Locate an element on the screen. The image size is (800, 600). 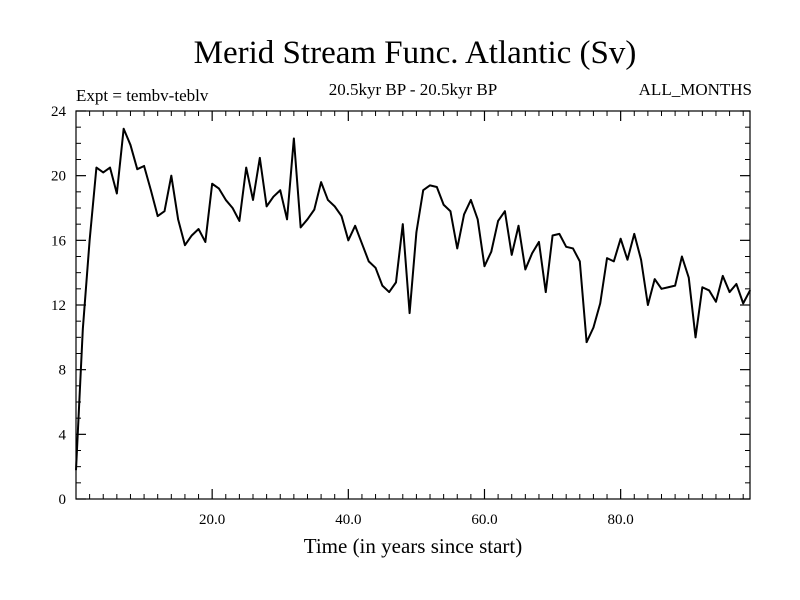
x-axis-label: Time (in years since start) is located at coordinates (413, 546).